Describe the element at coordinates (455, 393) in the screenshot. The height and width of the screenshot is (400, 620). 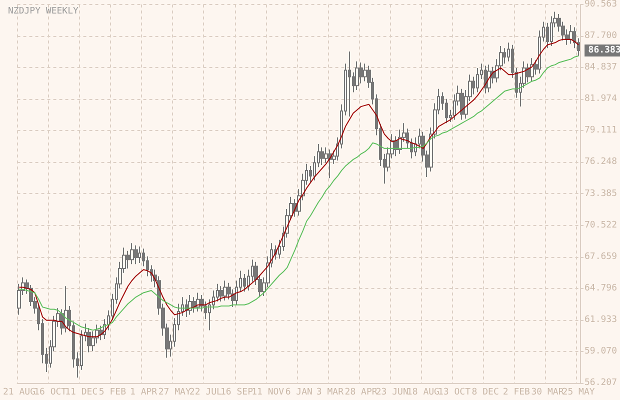
I see `x-tick-label: 13 OCT` at that location.